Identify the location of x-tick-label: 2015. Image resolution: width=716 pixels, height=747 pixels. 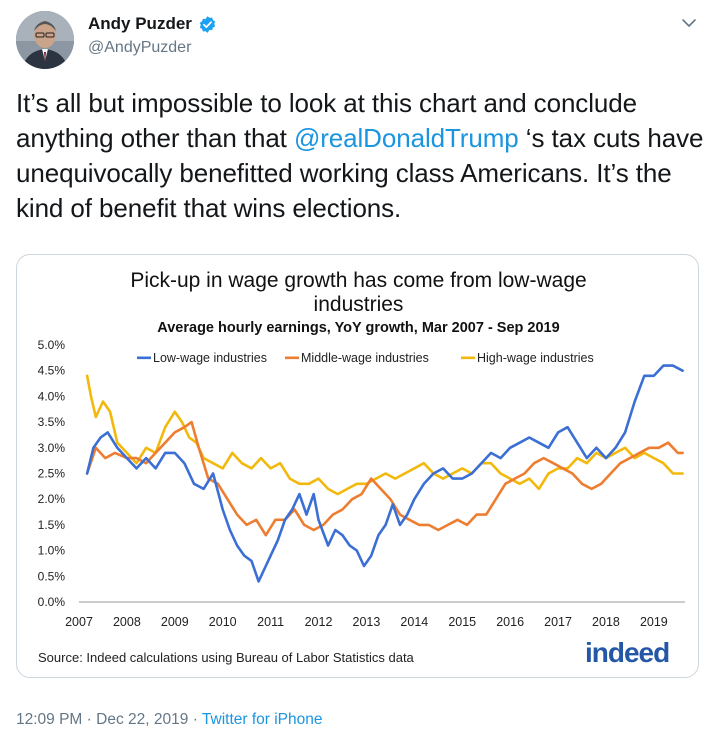
(462, 622).